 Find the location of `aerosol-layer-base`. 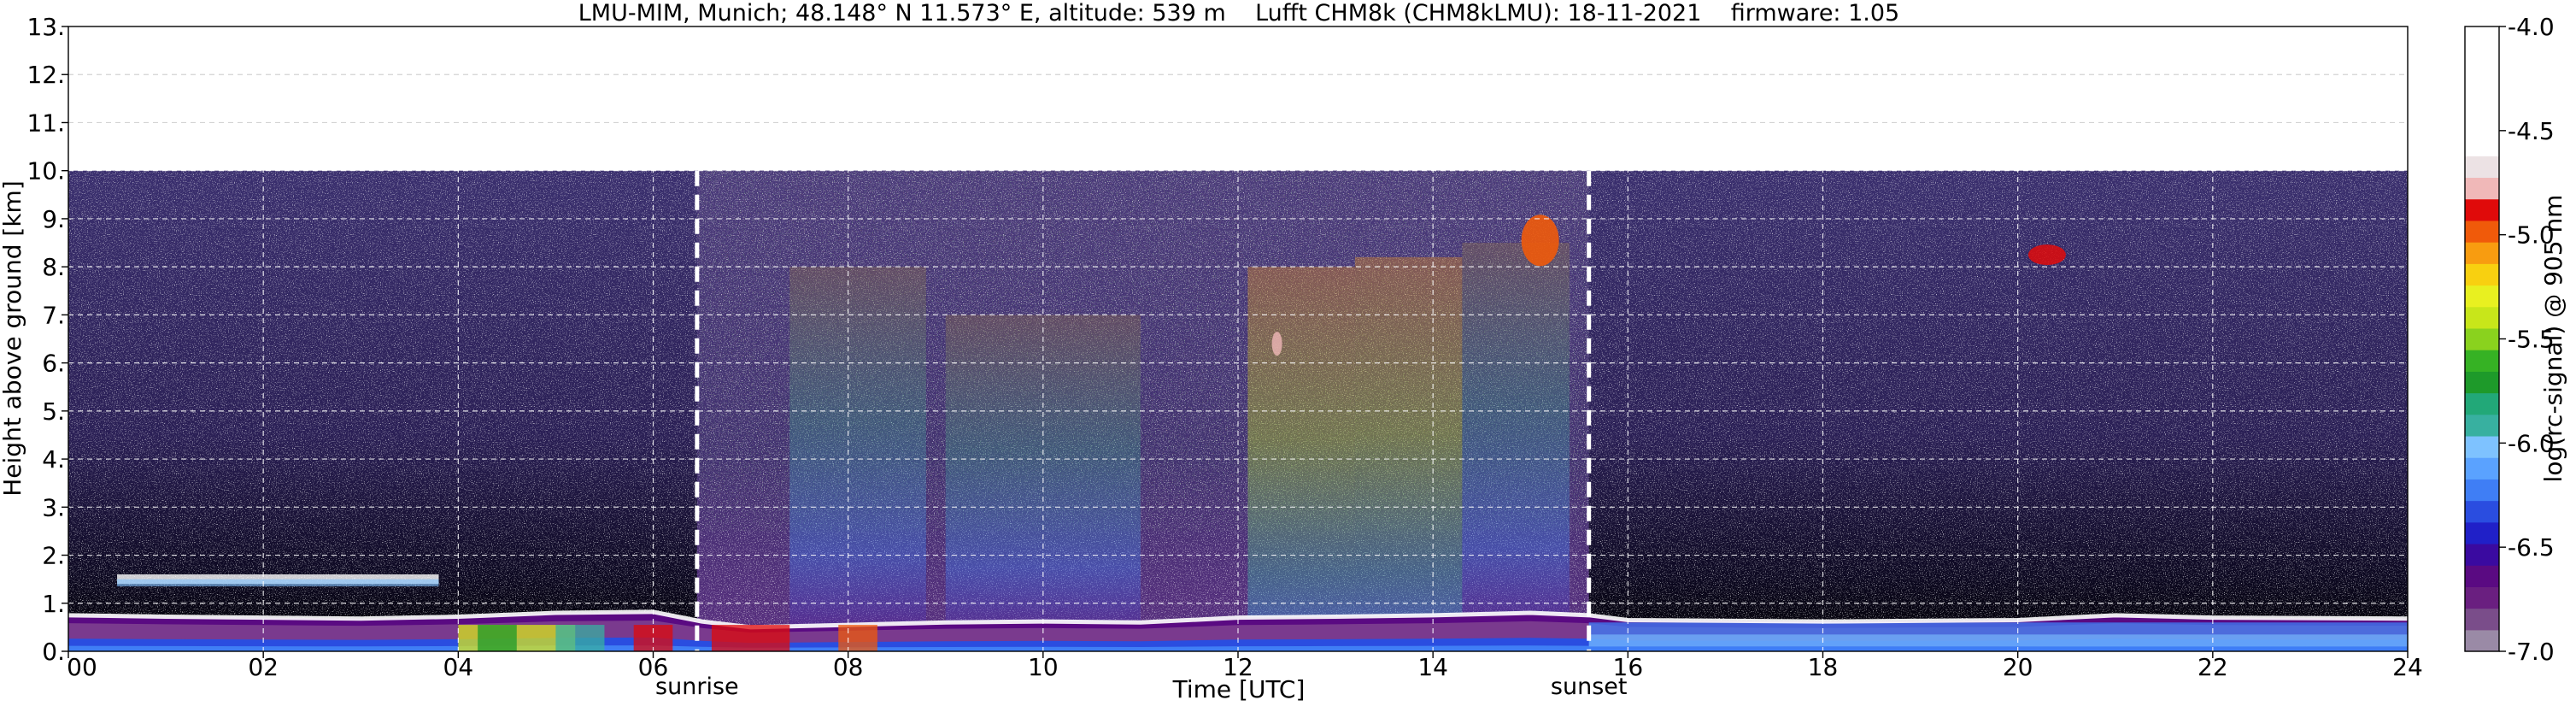

aerosol-layer-base is located at coordinates (278, 583).